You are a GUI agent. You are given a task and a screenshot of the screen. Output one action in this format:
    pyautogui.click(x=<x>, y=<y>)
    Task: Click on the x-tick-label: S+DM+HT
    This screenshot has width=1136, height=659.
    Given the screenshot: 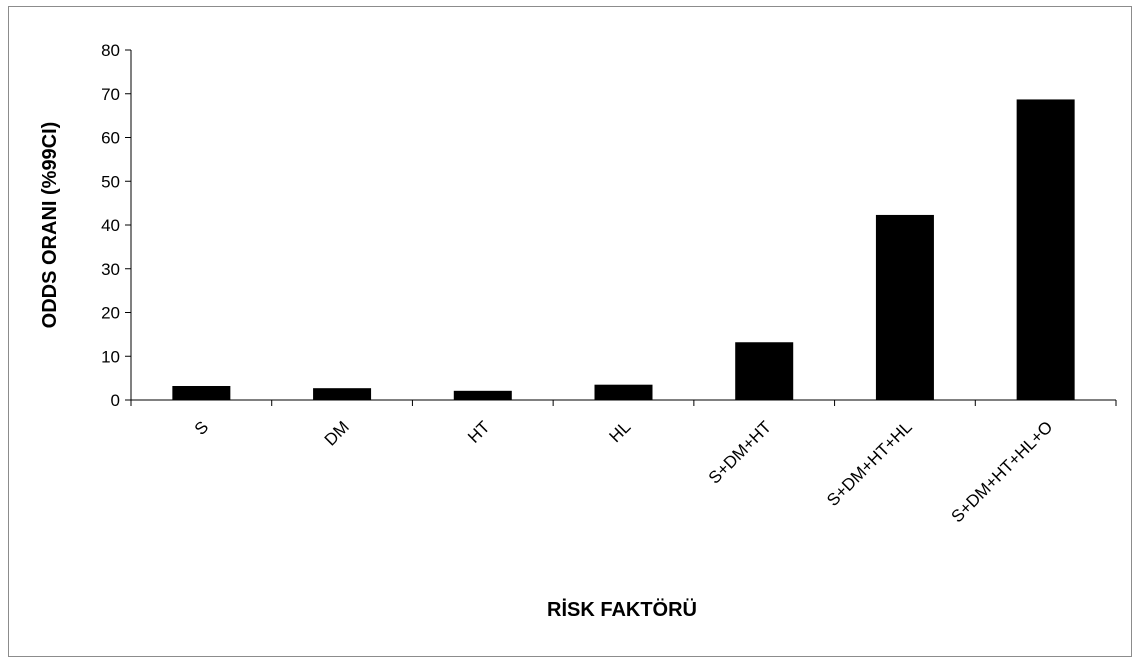 What is the action you would take?
    pyautogui.click(x=740, y=452)
    